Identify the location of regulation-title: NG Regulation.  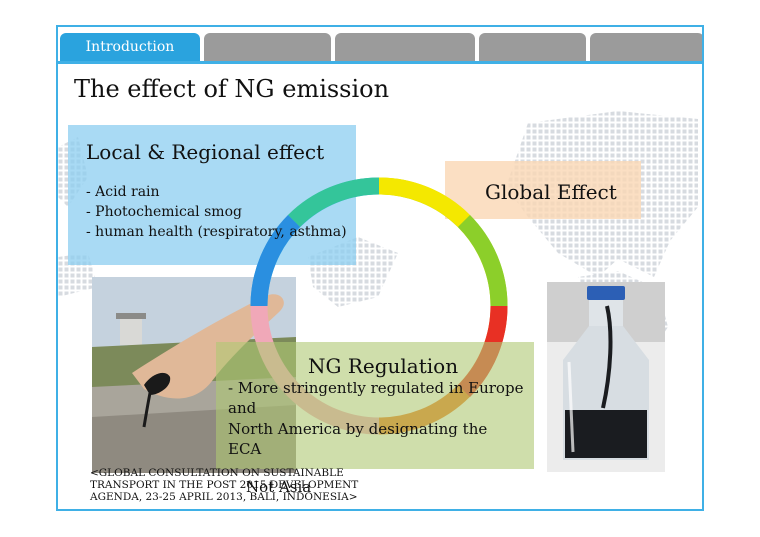
(383, 366).